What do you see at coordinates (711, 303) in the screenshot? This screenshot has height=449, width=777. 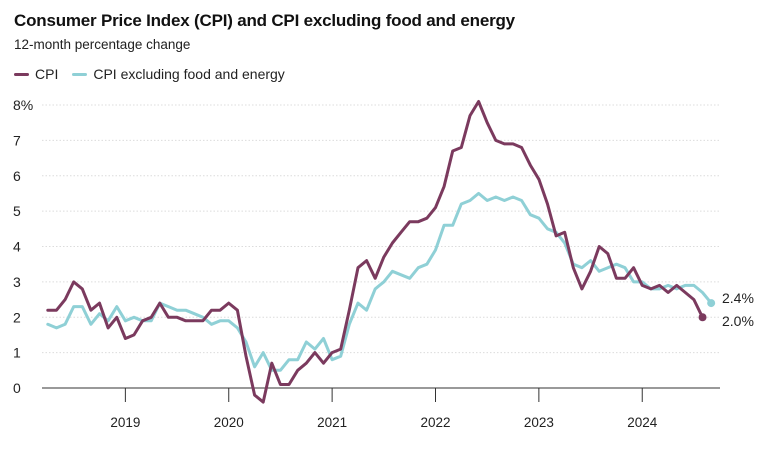 I see `series-end-point-core-cpi` at bounding box center [711, 303].